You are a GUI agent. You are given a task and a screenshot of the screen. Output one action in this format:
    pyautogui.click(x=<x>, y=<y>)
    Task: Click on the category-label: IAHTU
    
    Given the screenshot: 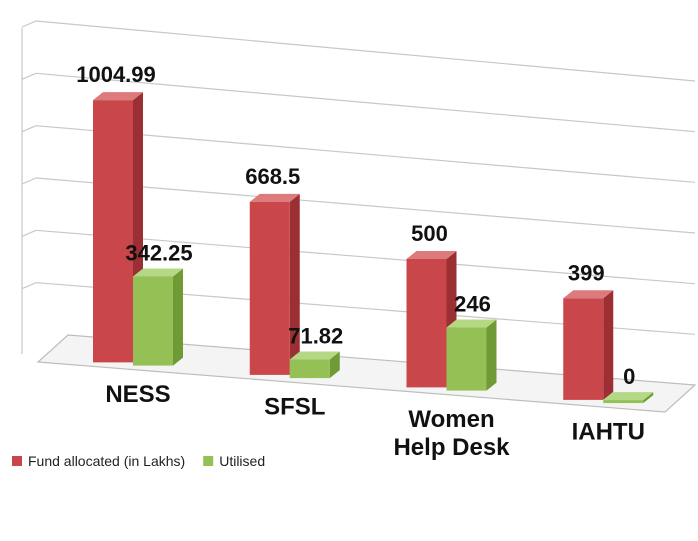 What is the action you would take?
    pyautogui.click(x=608, y=431)
    